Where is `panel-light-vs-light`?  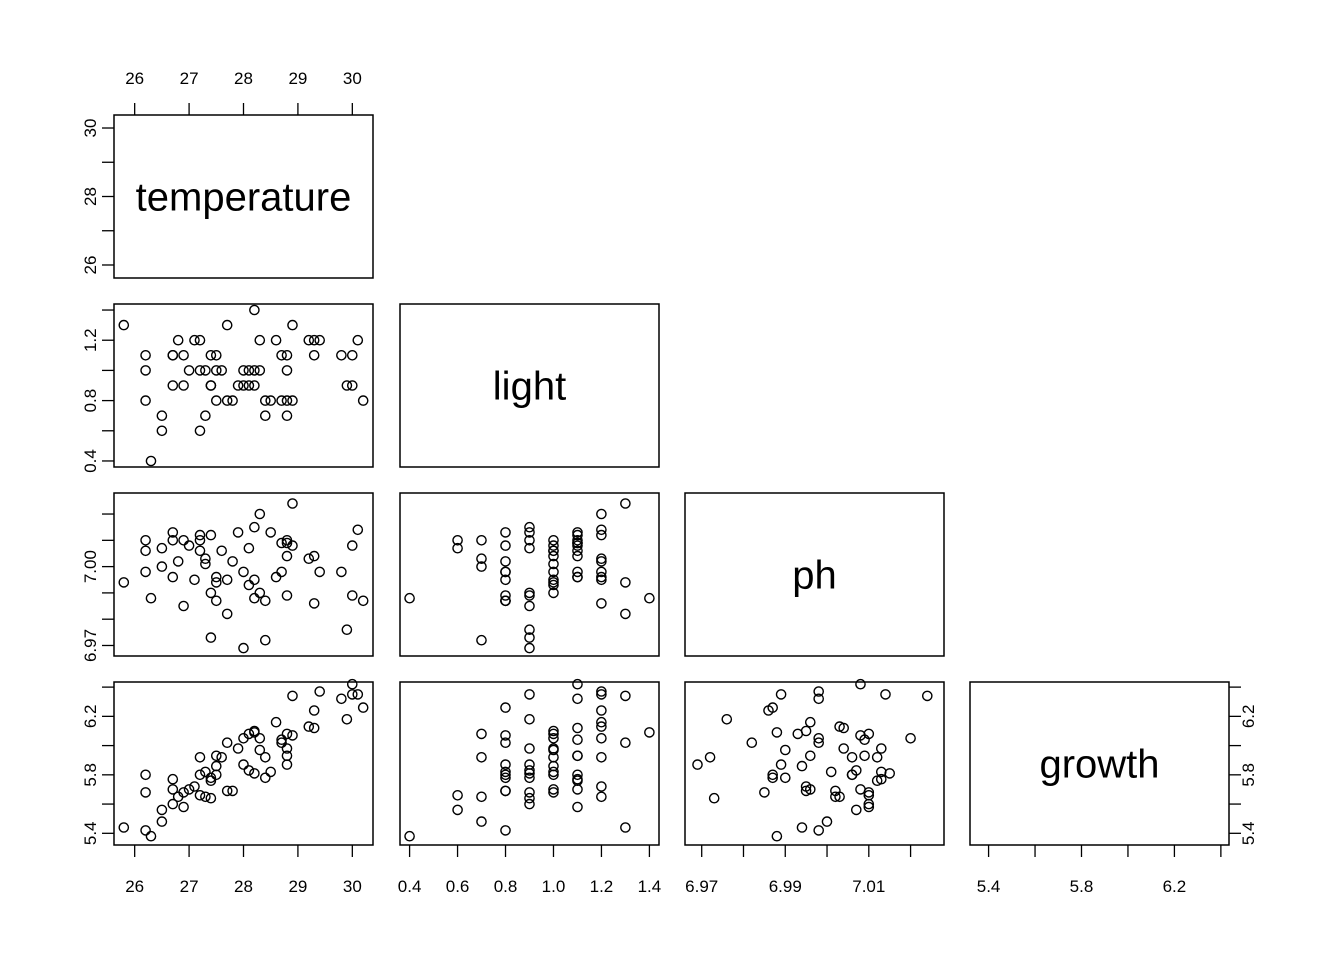 panel-light-vs-light is located at coordinates (529, 385).